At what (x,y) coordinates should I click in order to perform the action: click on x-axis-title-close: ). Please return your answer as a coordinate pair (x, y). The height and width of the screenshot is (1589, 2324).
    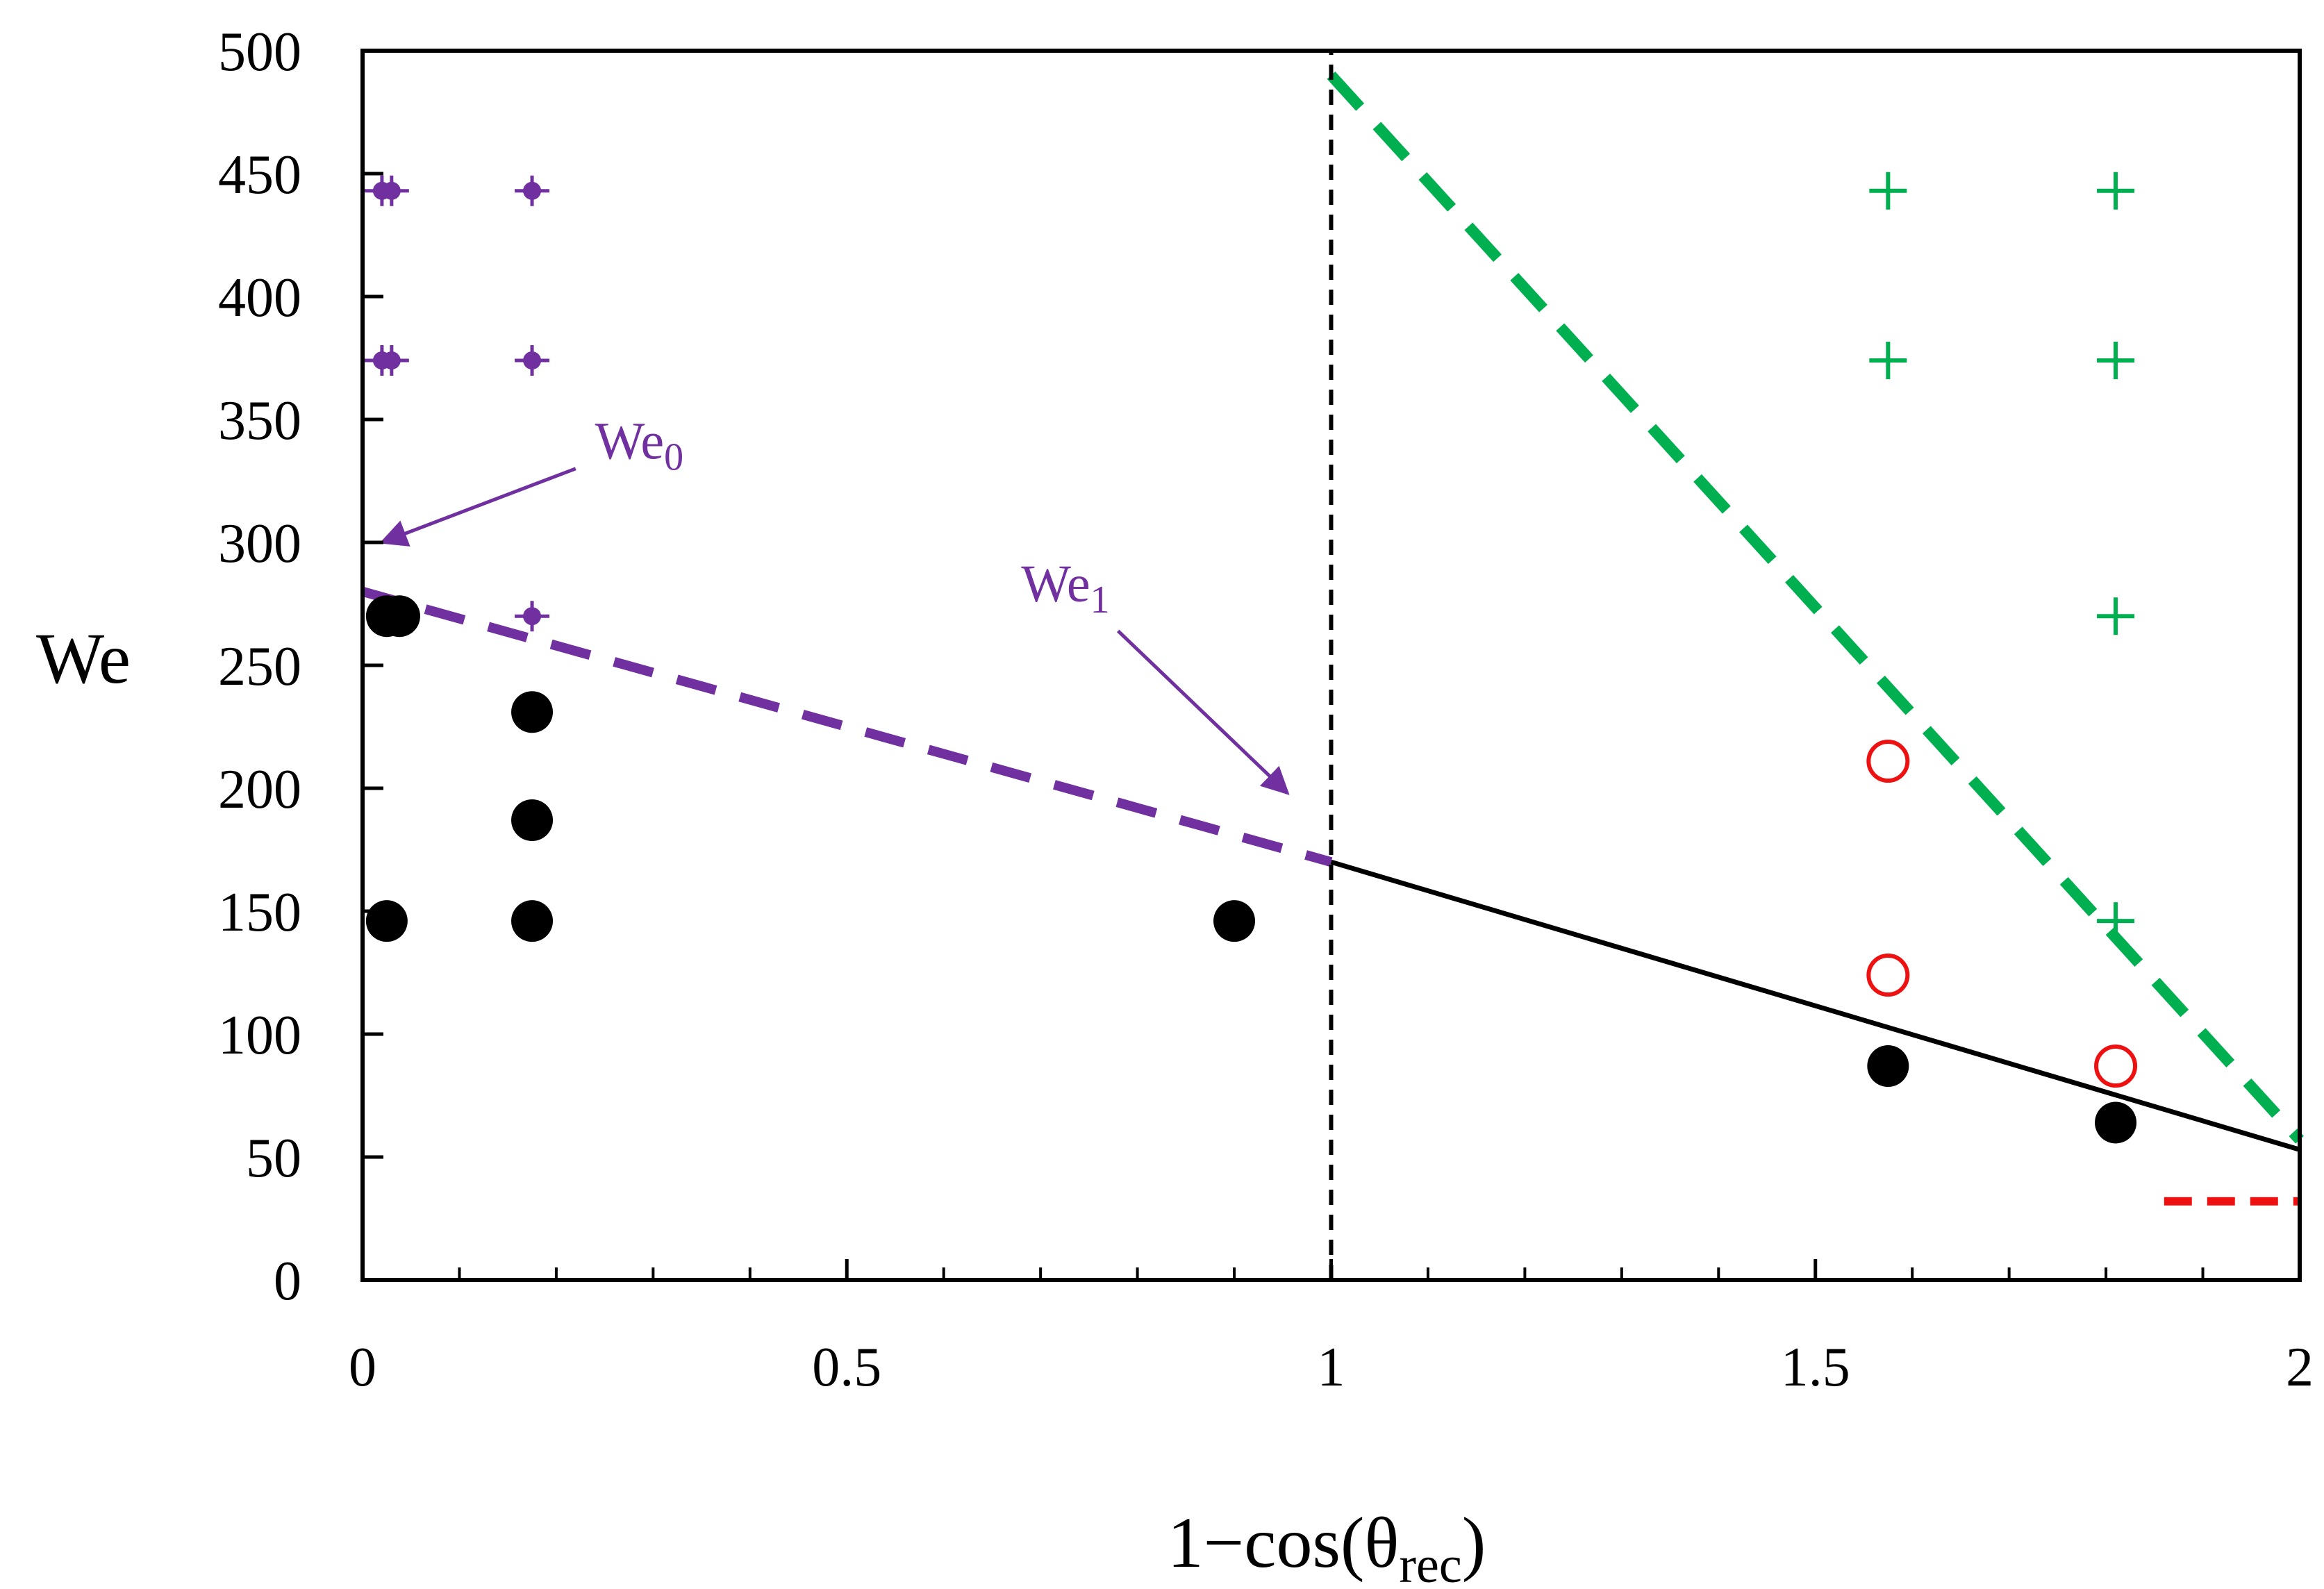
    Looking at the image, I should click on (1474, 1543).